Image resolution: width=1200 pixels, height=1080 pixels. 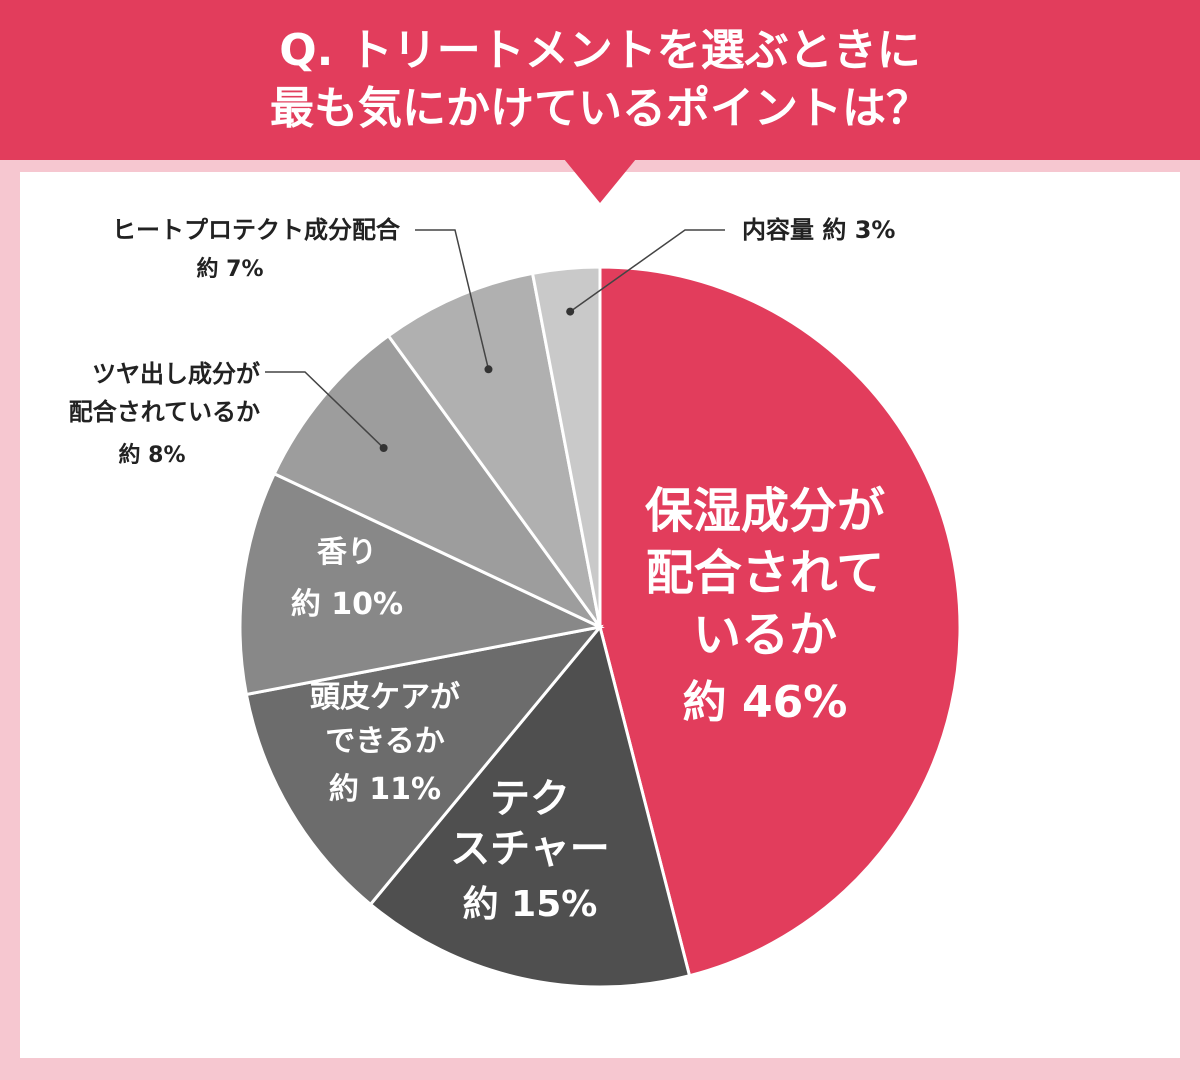 What do you see at coordinates (494, 449) in the screenshot?
I see `slice-6-wedge` at bounding box center [494, 449].